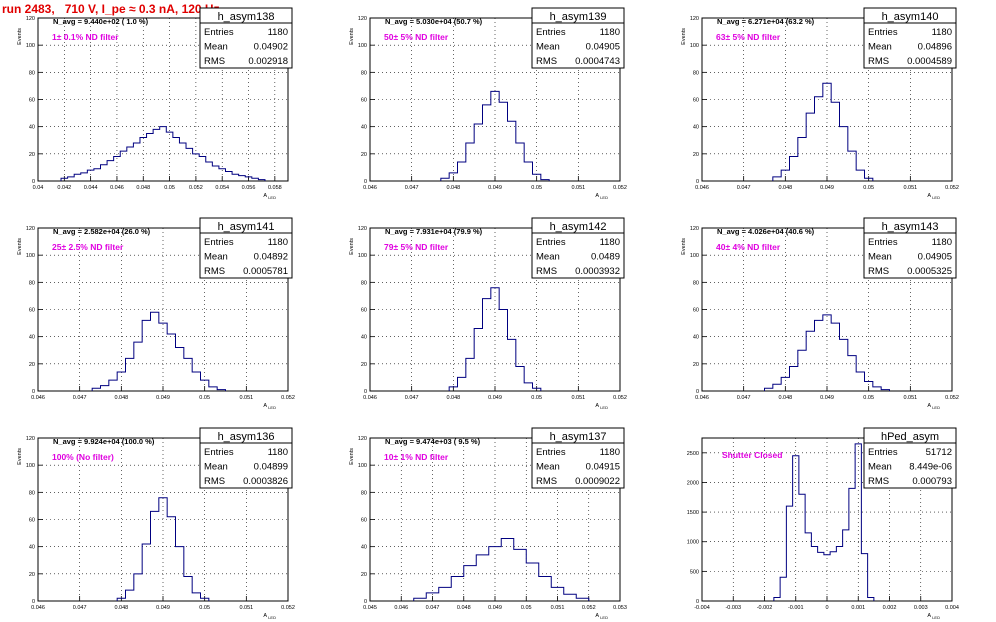 The height and width of the screenshot is (622, 996). I want to click on histogram-name: h_asym139, so click(578, 17).